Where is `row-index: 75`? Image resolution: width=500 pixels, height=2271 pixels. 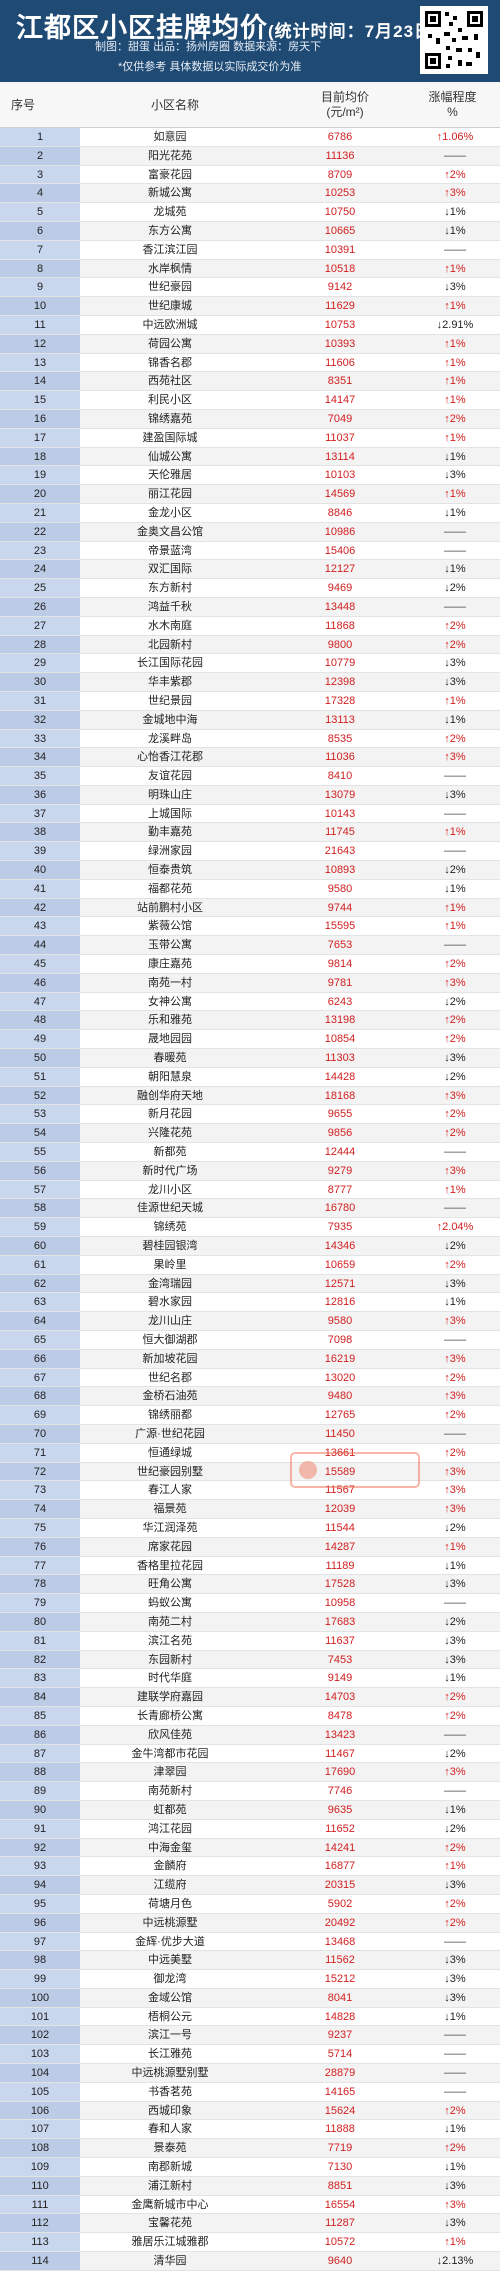
row-index: 75 is located at coordinates (40, 1527).